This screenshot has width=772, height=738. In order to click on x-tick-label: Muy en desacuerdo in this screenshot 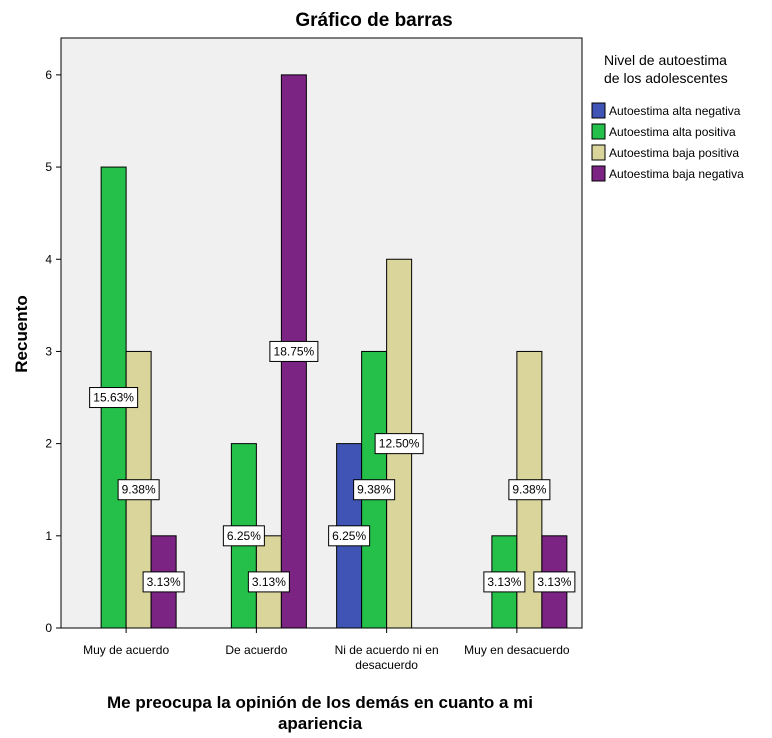, I will do `click(517, 650)`.